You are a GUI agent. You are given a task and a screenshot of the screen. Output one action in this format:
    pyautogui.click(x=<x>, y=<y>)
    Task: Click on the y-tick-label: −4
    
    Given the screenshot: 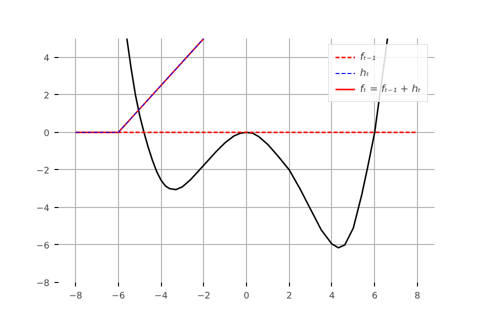 What is the action you would take?
    pyautogui.click(x=43, y=209)
    